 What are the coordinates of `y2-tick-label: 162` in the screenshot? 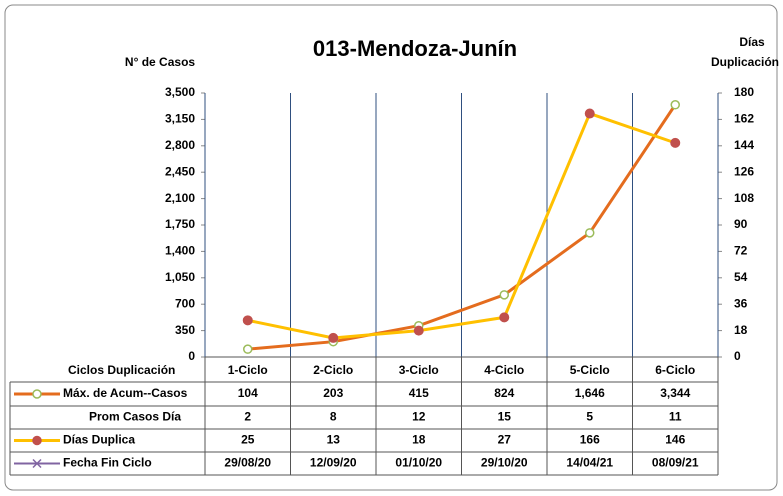 It's located at (744, 119).